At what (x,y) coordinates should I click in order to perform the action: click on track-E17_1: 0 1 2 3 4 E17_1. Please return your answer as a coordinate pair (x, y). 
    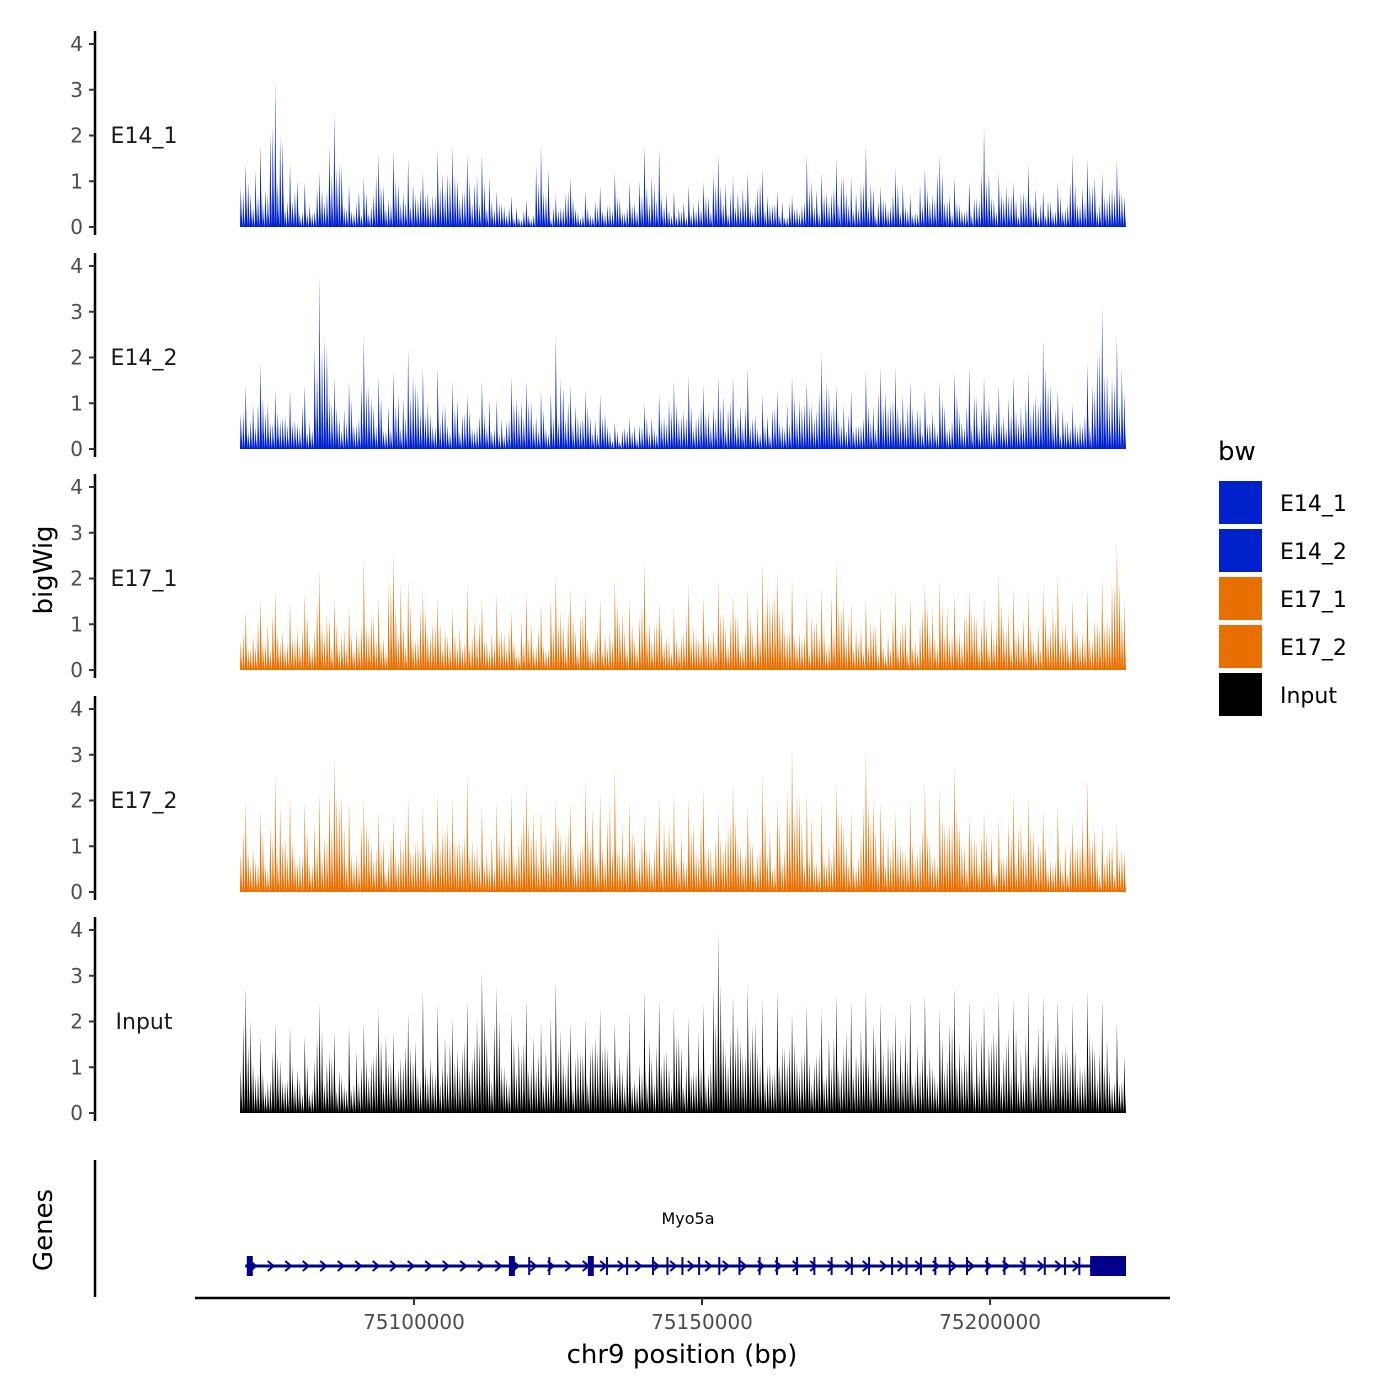
    Looking at the image, I should click on (598, 578).